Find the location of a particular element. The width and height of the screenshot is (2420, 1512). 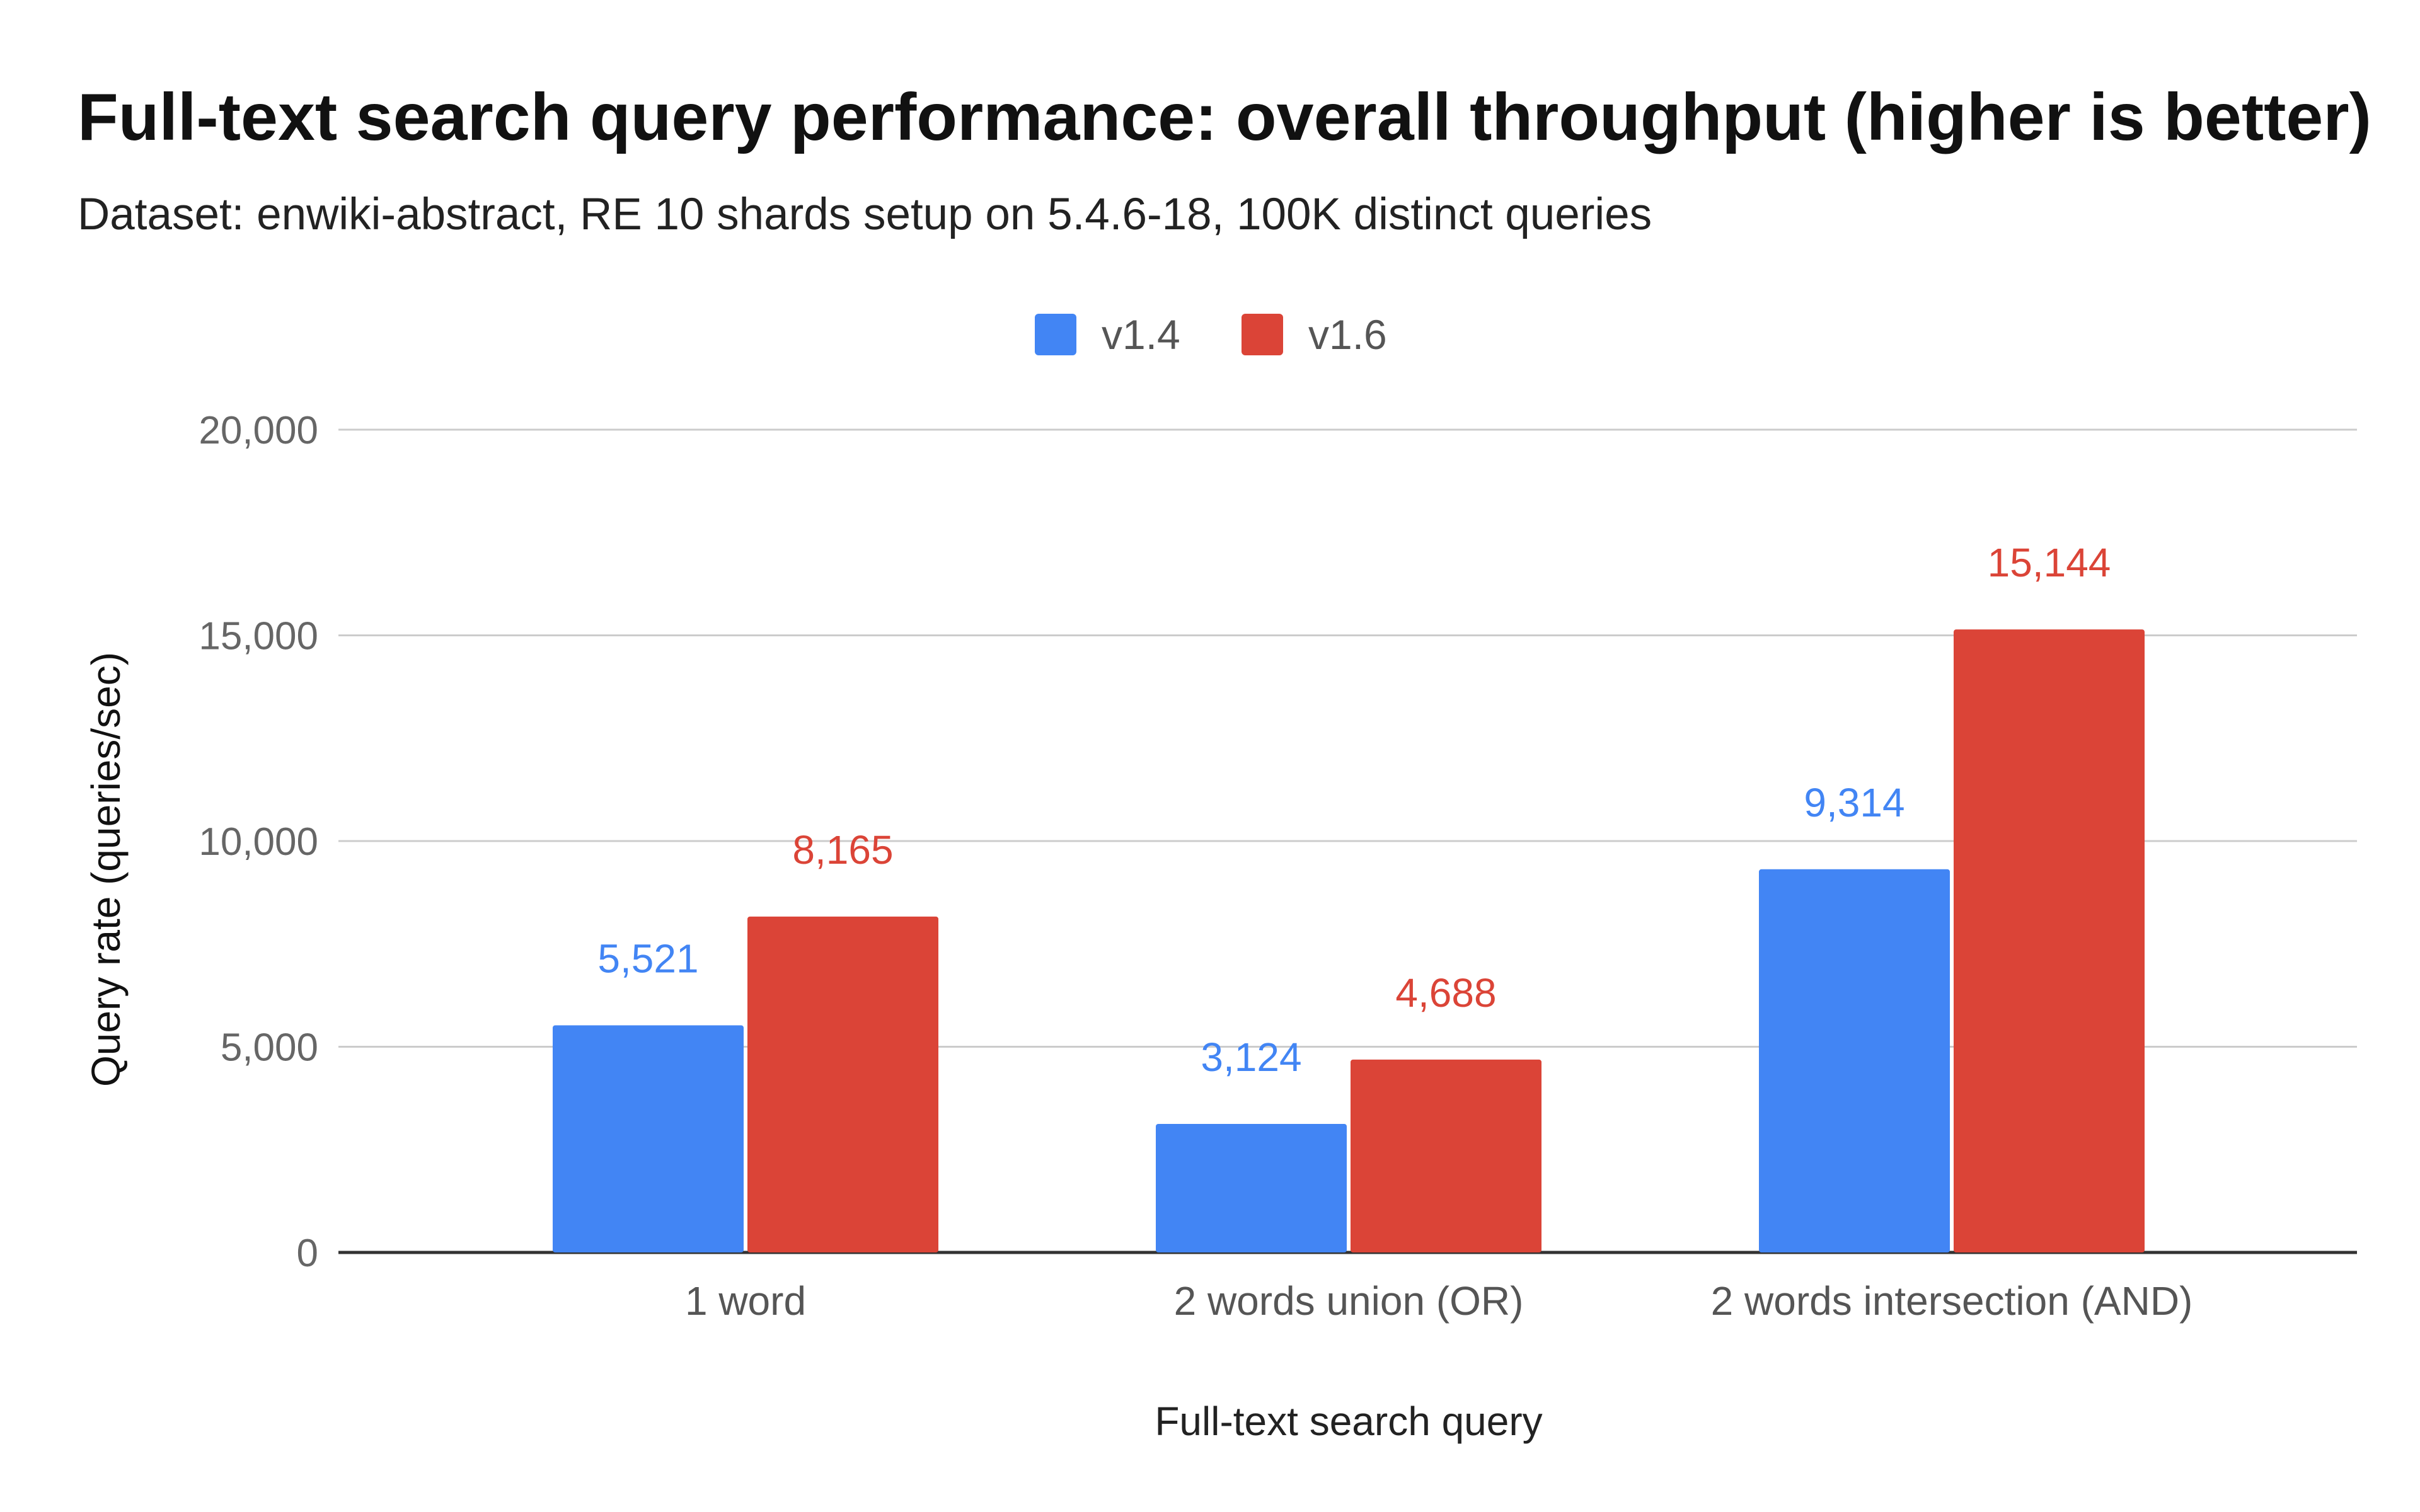

legend-item-v1-4: v1.4 is located at coordinates (1107, 334).